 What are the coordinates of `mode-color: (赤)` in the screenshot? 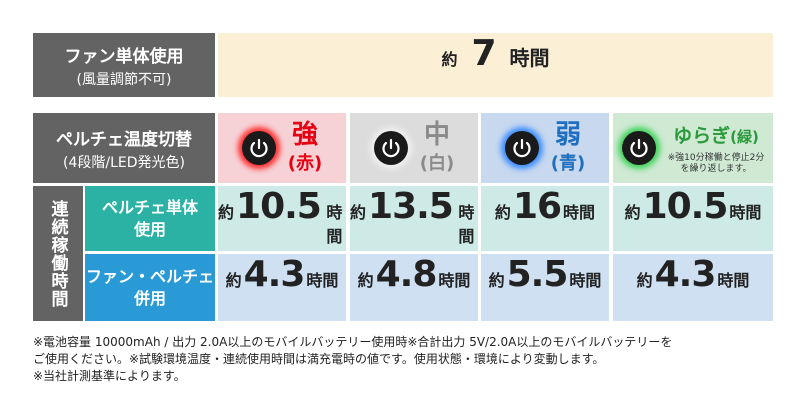 It's located at (305, 163).